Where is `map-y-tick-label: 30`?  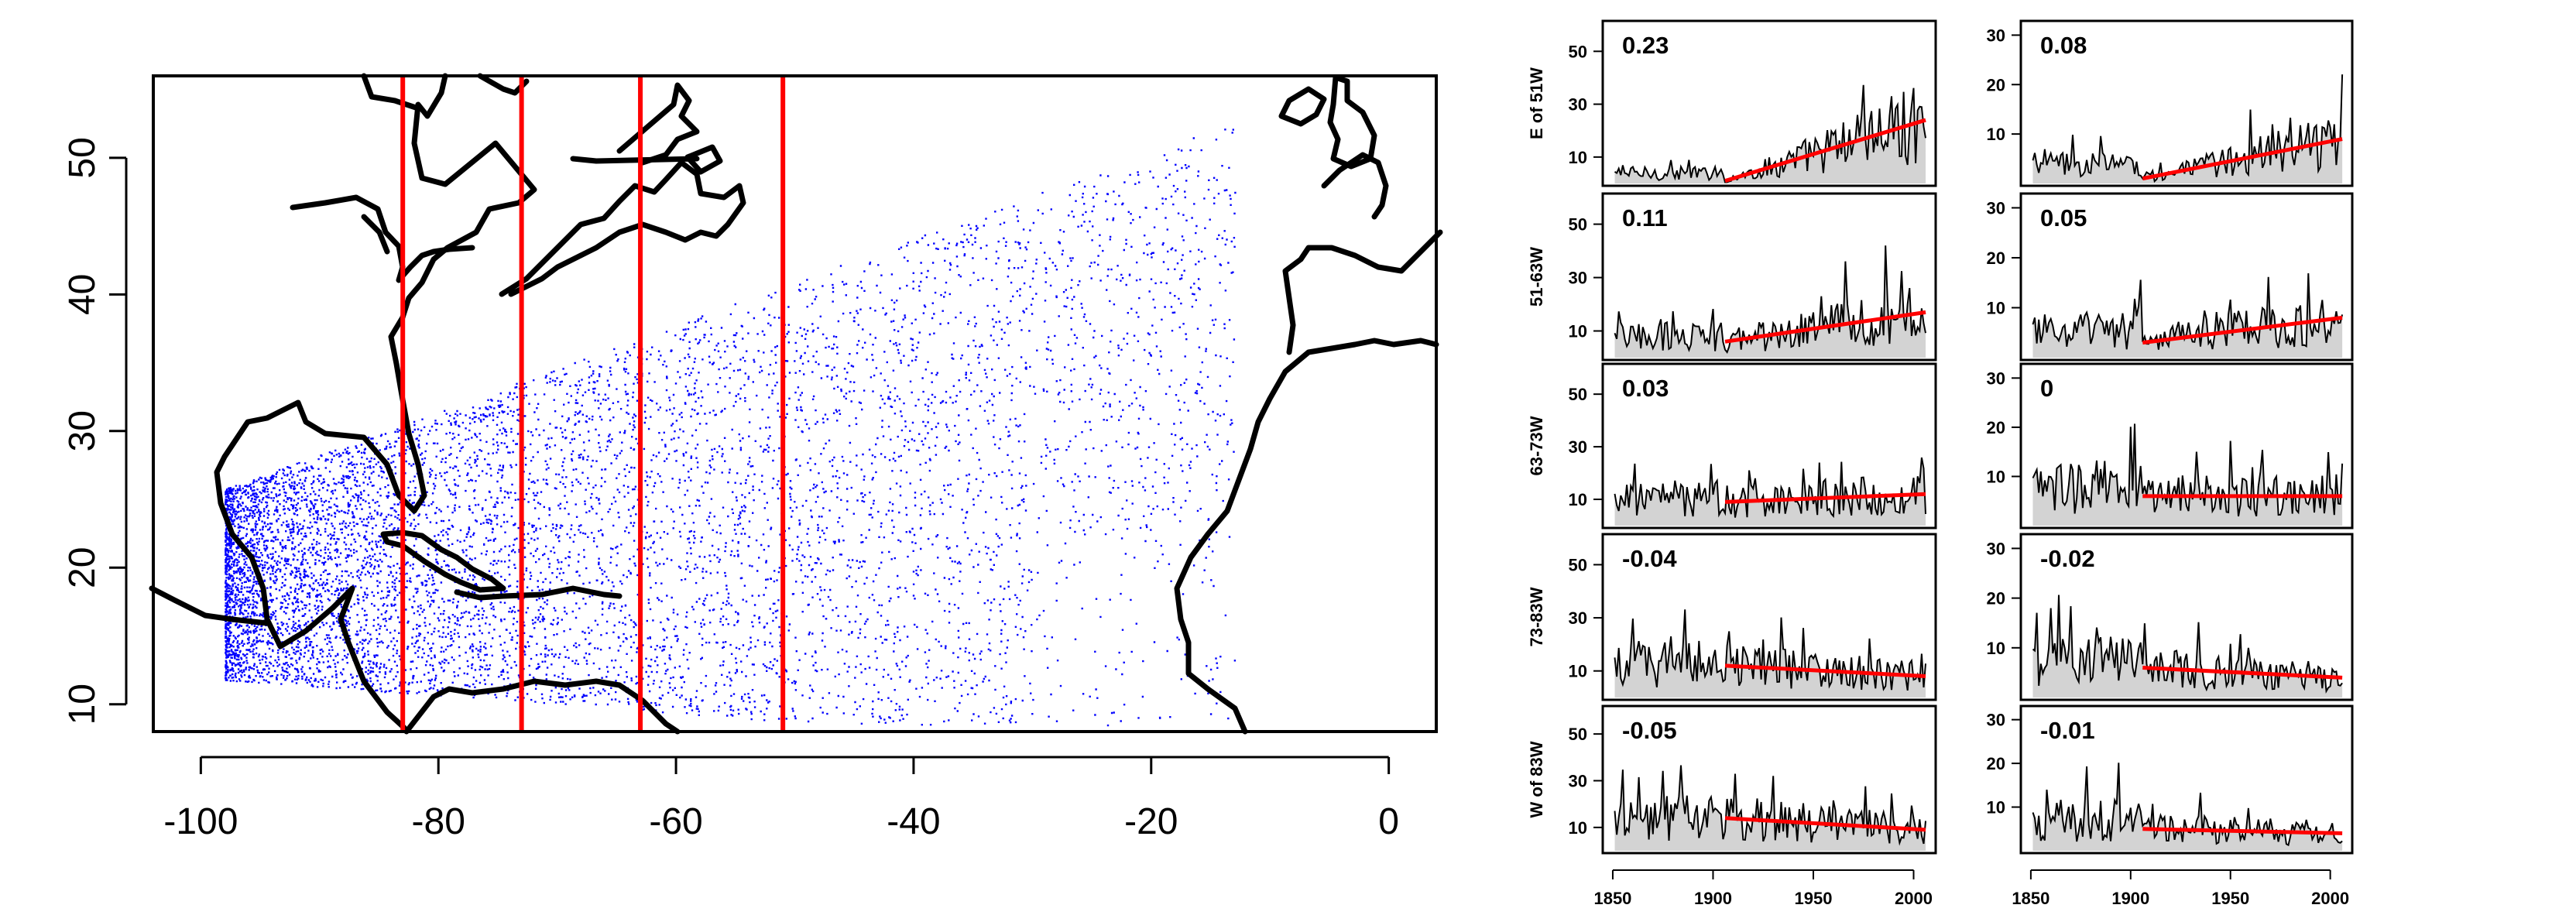 map-y-tick-label: 30 is located at coordinates (82, 430).